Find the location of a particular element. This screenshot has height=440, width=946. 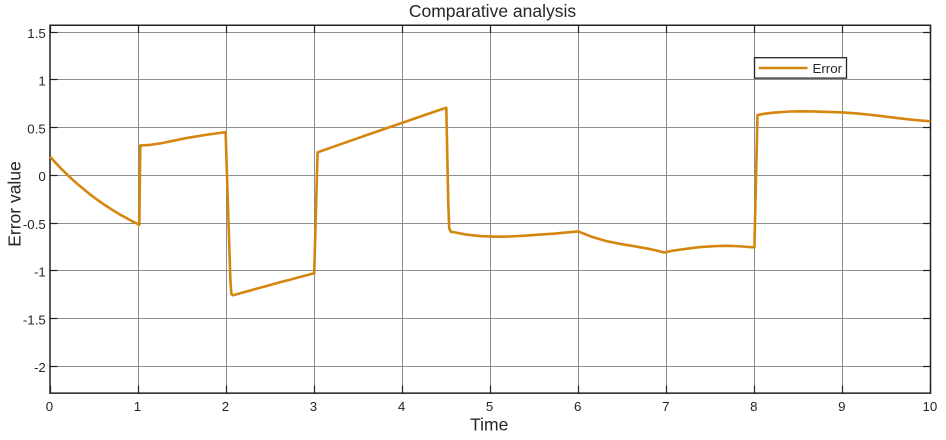

svg-text: Error is located at coordinates (828, 68).